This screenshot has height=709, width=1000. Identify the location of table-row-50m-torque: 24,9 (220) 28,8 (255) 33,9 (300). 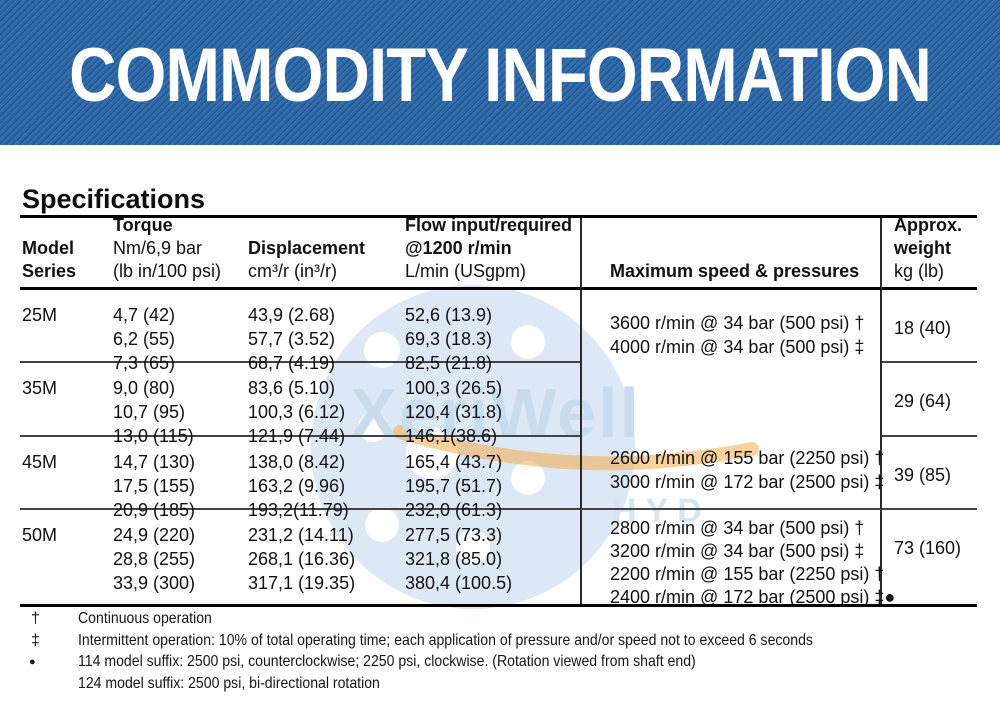
(154, 559).